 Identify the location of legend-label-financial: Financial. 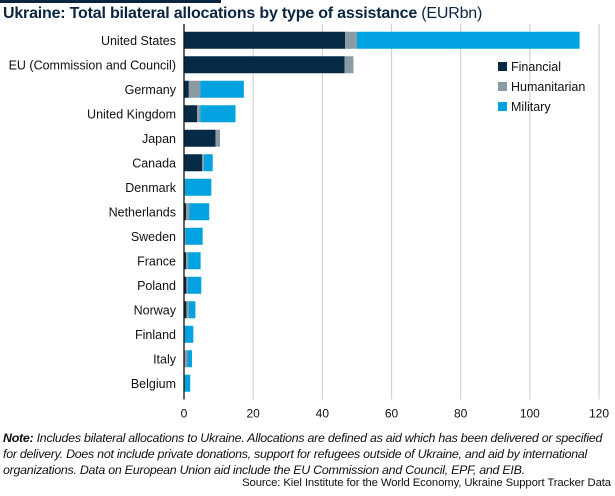
(536, 67).